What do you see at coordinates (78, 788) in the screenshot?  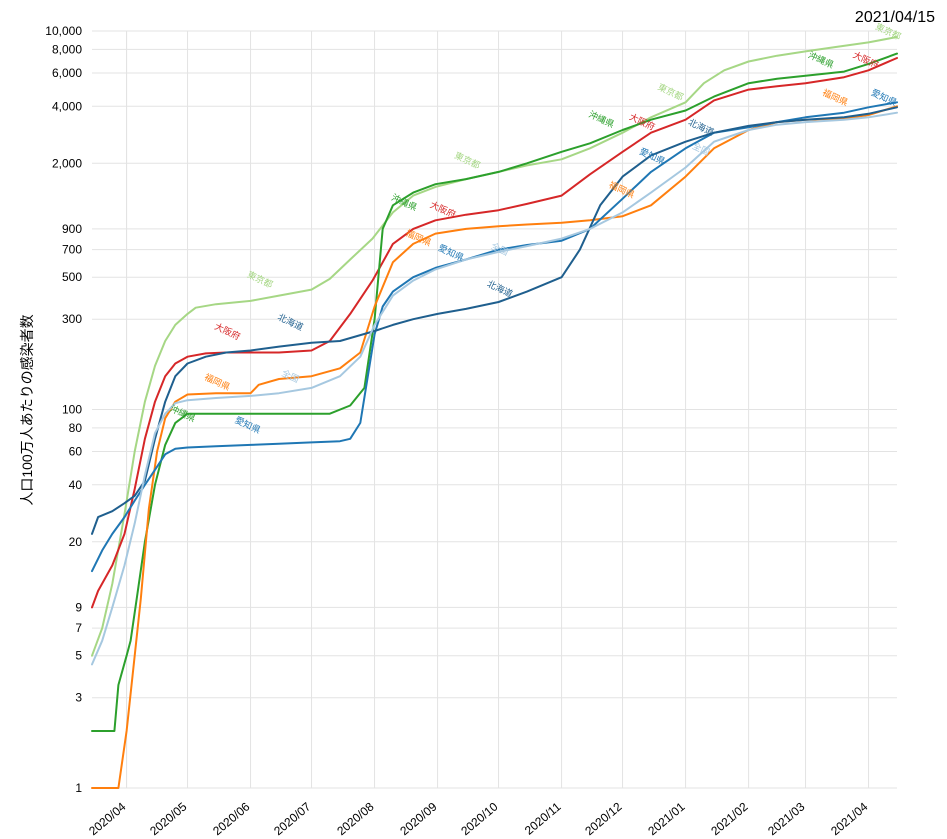 I see `y-tick-label: 1` at bounding box center [78, 788].